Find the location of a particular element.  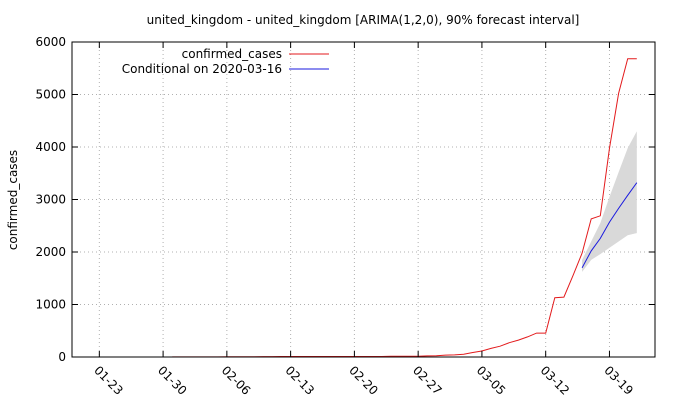

x-tick-label: 03-05 is located at coordinates (491, 380).